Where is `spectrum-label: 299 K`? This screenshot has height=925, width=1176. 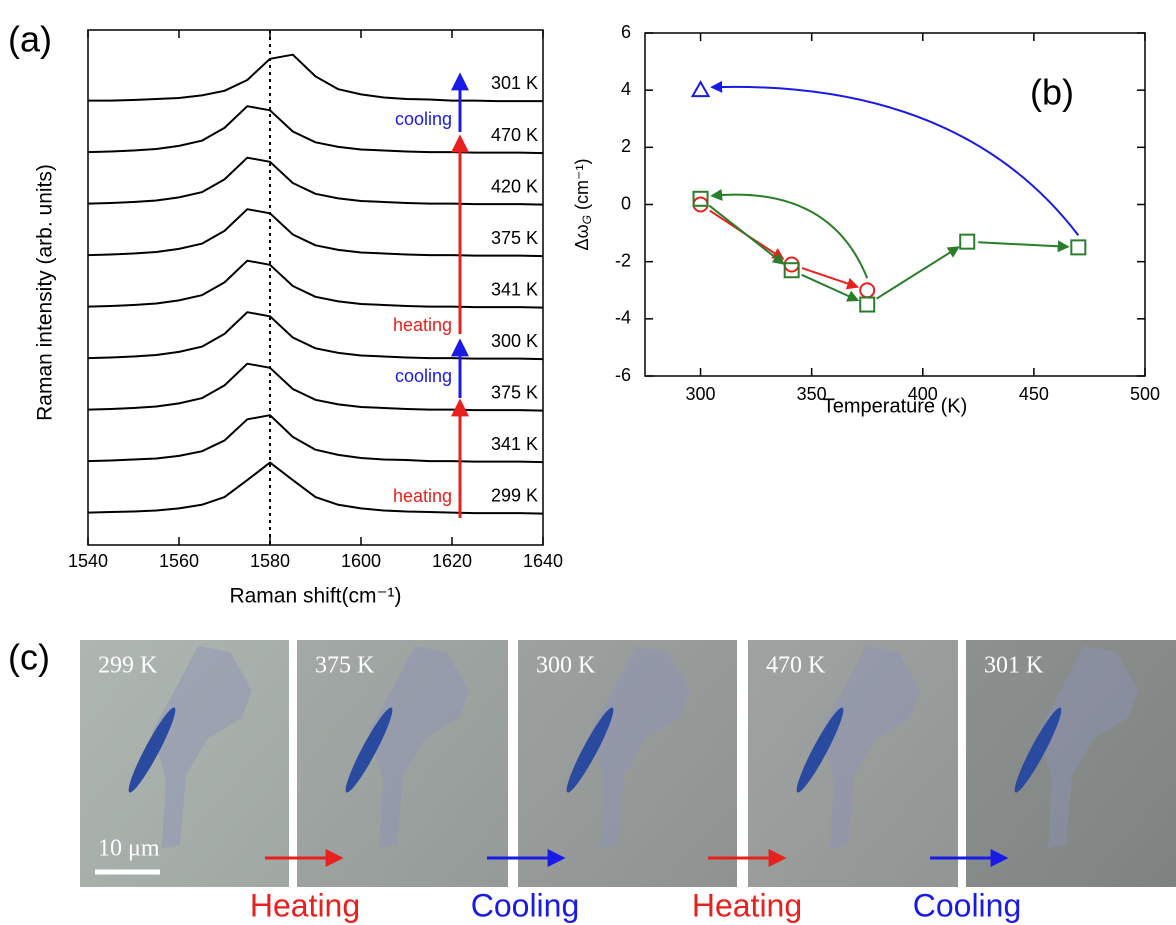 spectrum-label: 299 K is located at coordinates (514, 495).